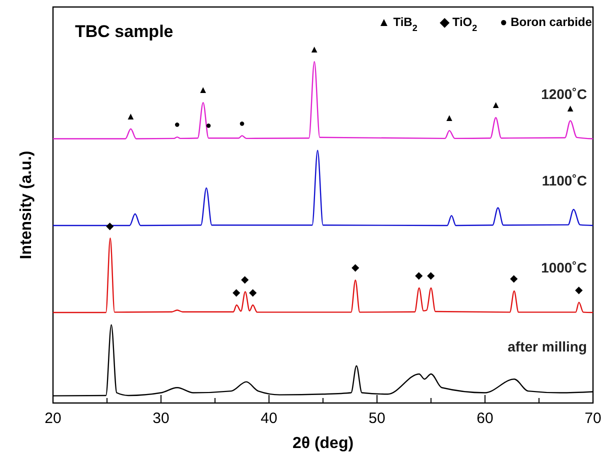 Image resolution: width=611 pixels, height=454 pixels. Describe the element at coordinates (485, 418) in the screenshot. I see `x-tick-label: 60` at that location.